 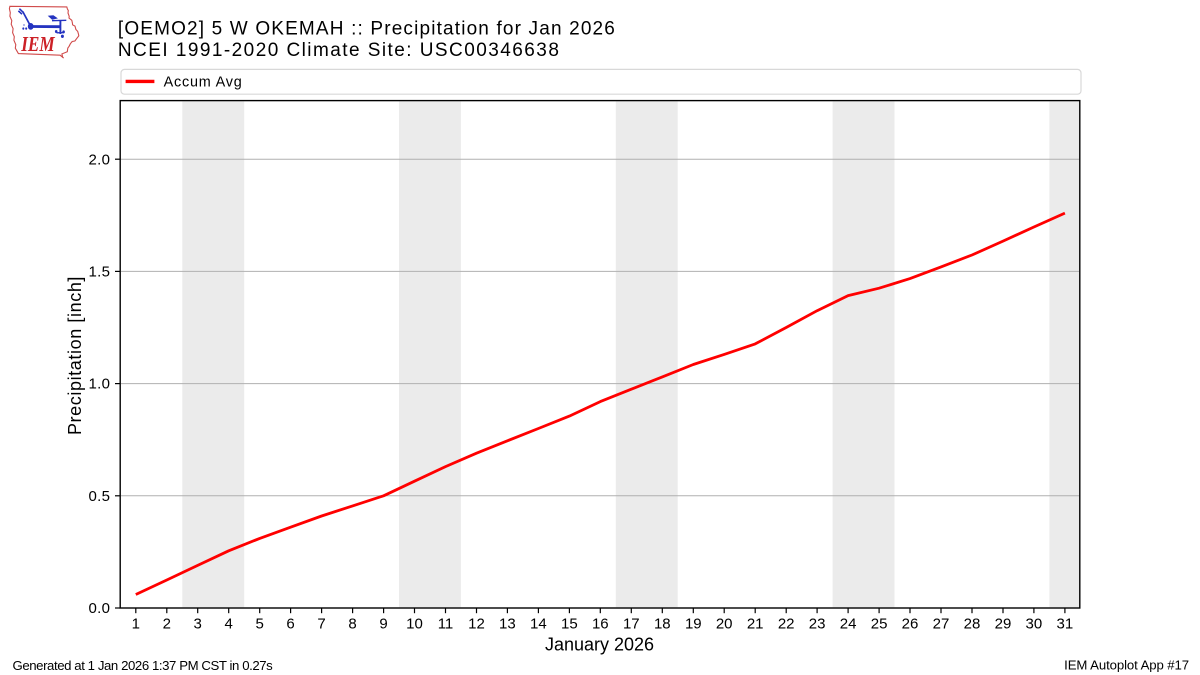 I want to click on svg-text: 22, so click(x=786, y=623).